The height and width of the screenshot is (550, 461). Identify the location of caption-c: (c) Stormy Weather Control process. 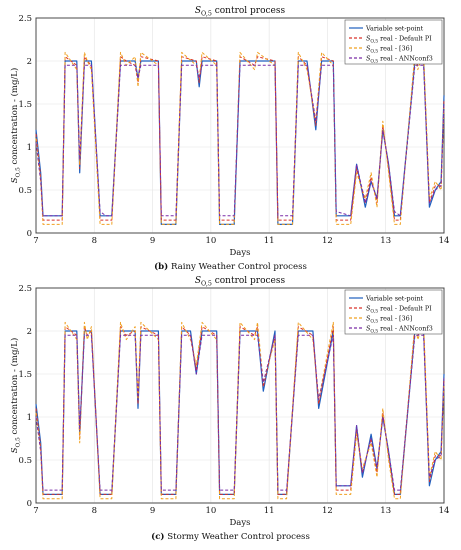
(230, 537).